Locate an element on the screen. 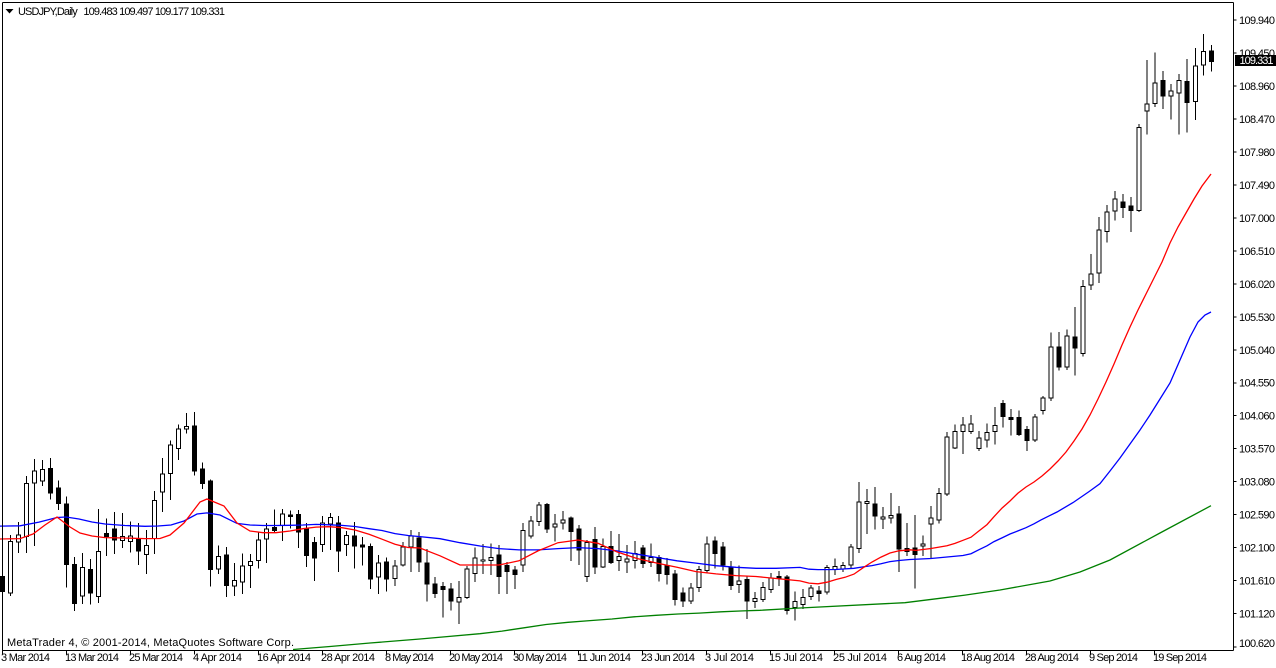 The width and height of the screenshot is (1276, 668). svg-text: 102.590 is located at coordinates (1257, 516).